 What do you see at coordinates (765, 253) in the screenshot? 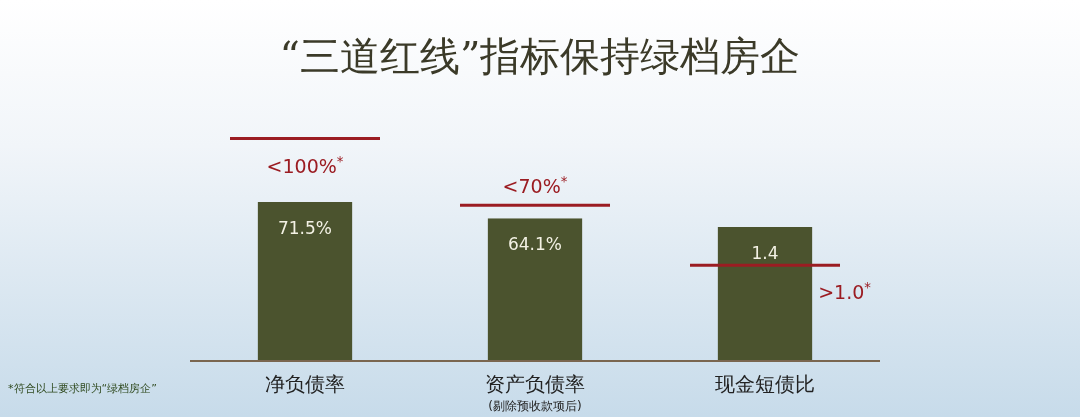
I see `data-label: 1.4` at bounding box center [765, 253].